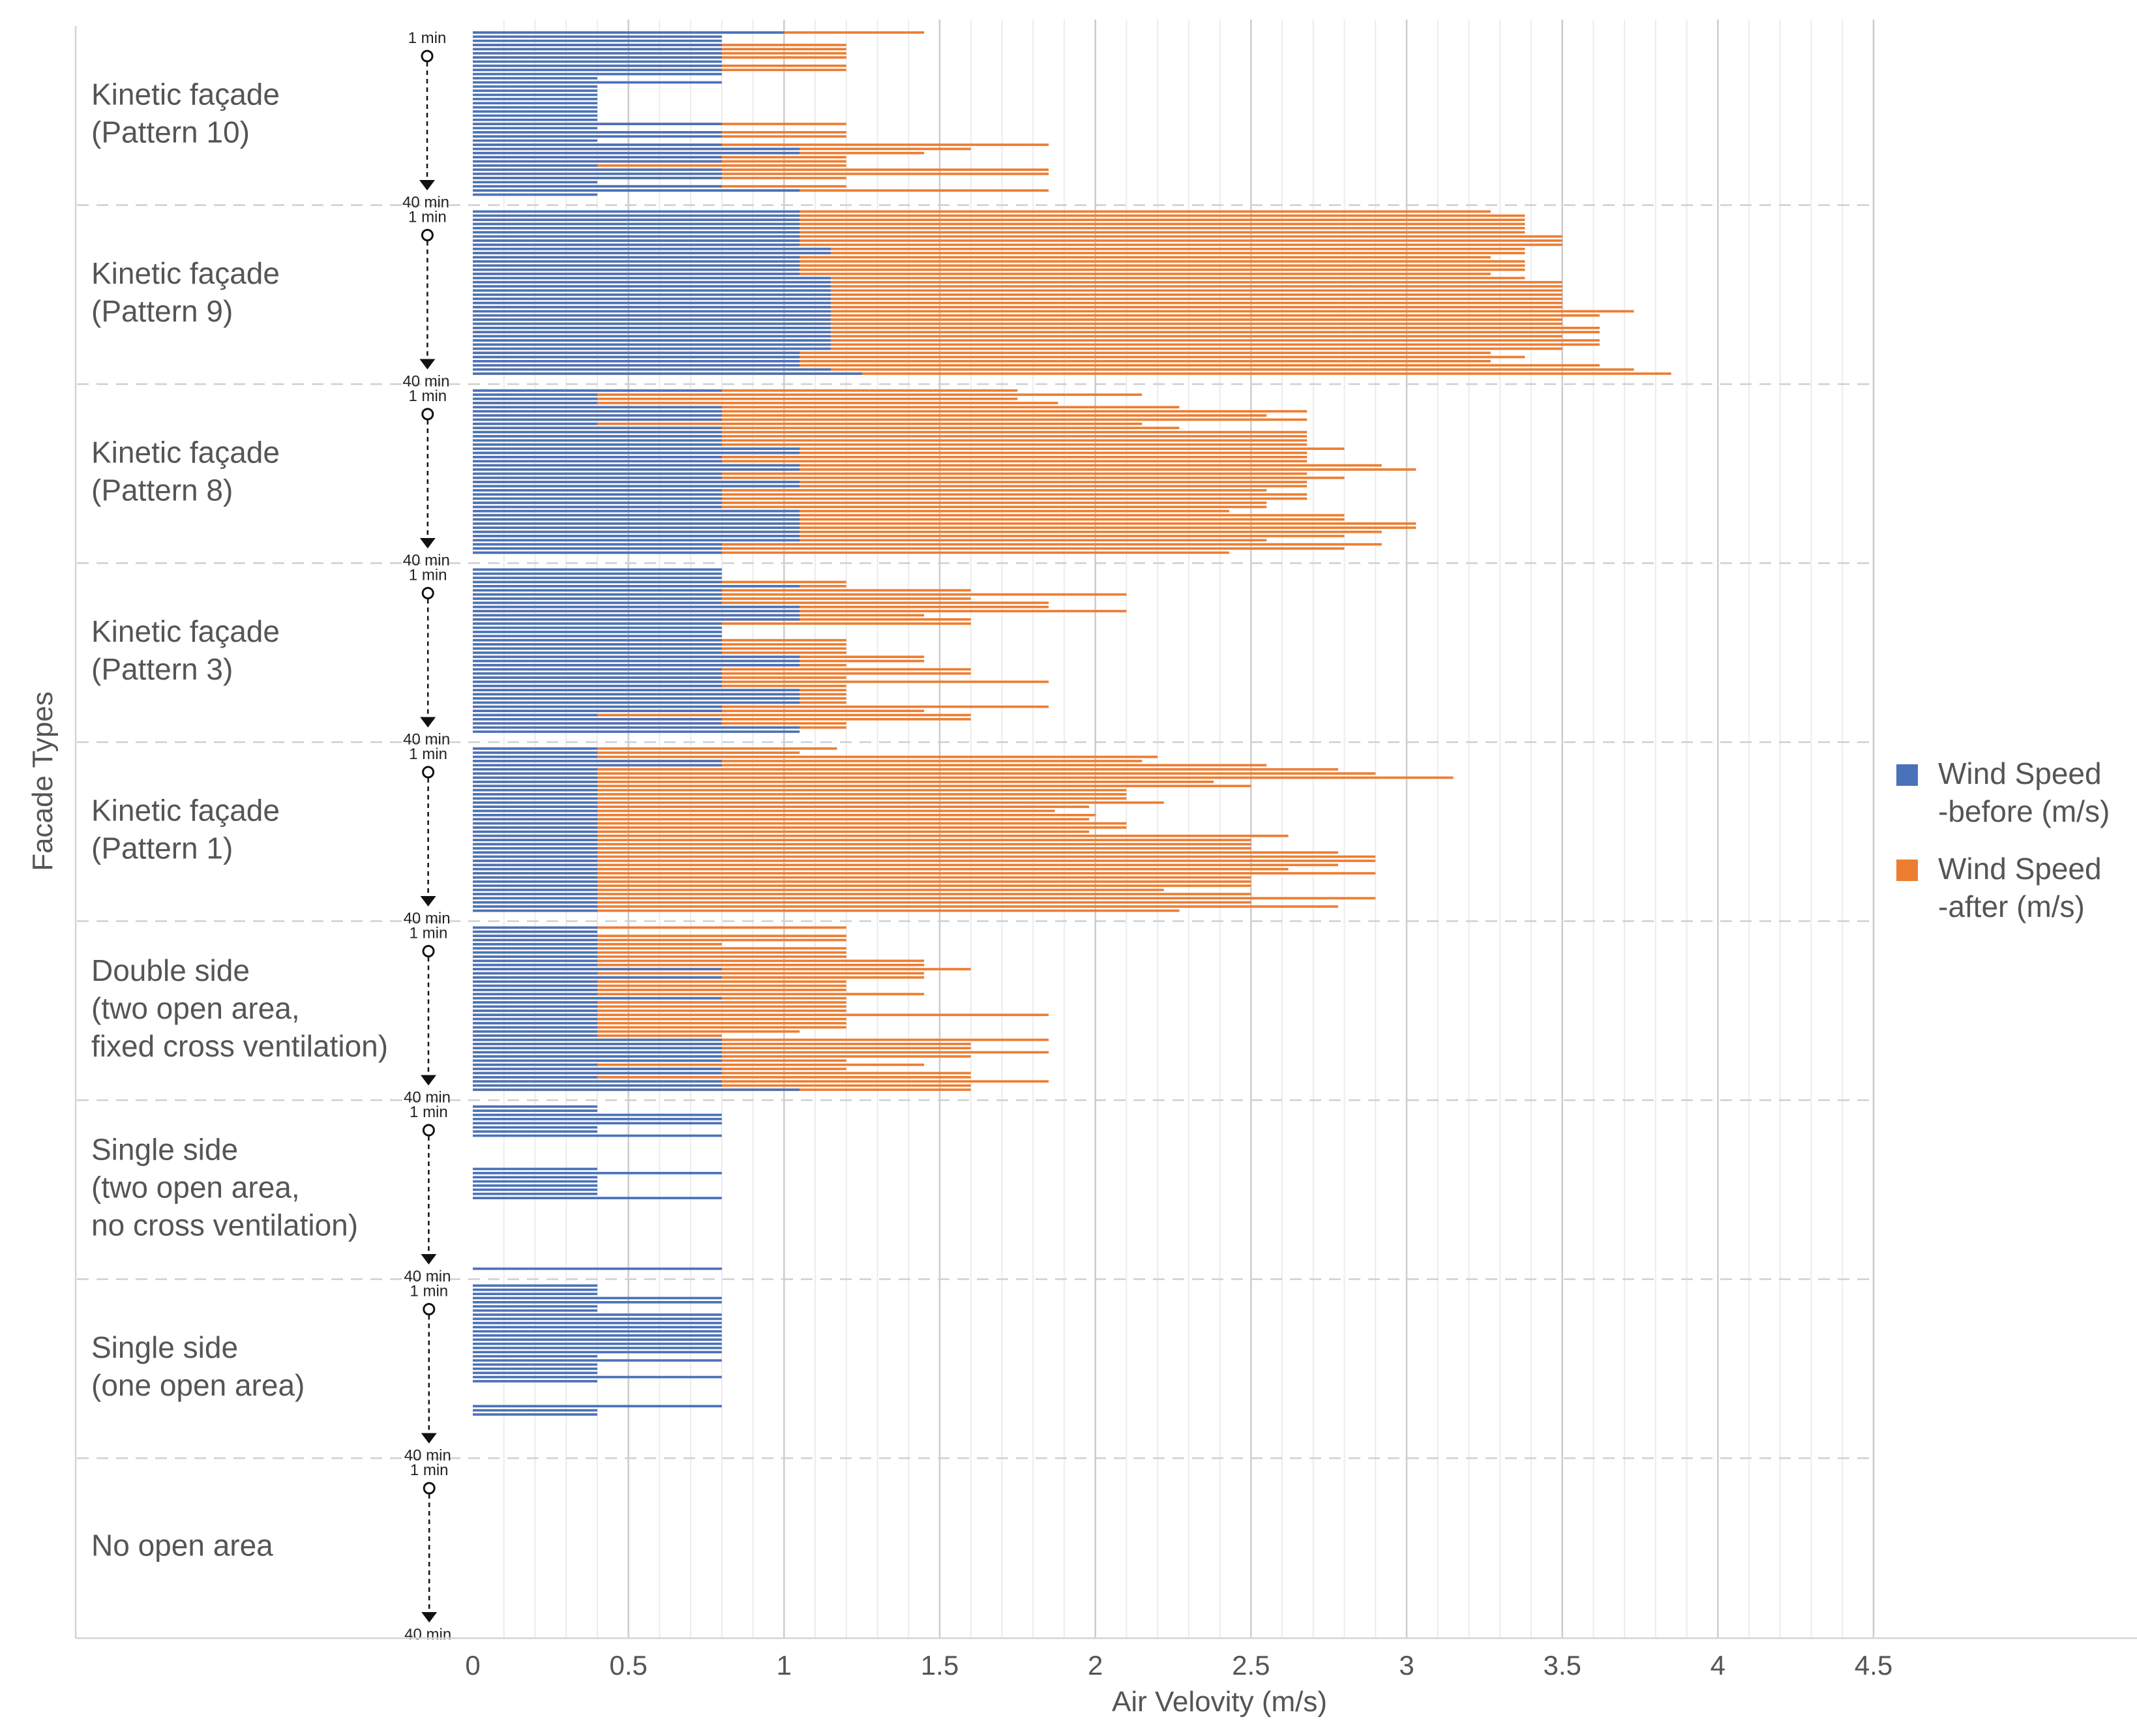 The height and width of the screenshot is (1736, 2137). Describe the element at coordinates (427, 1456) in the screenshot. I see `time-end-label: 40 min` at that location.